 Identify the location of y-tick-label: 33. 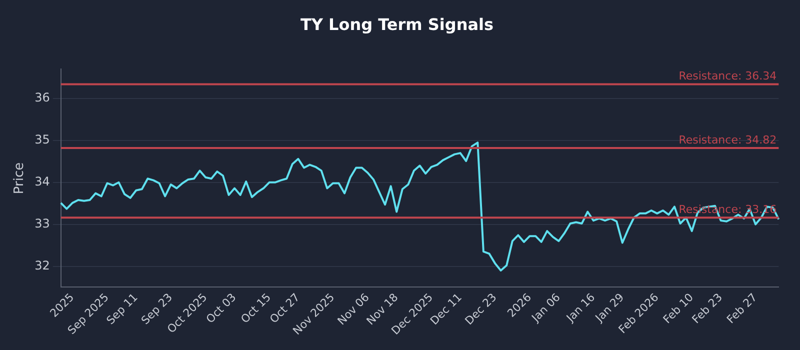
(42, 223).